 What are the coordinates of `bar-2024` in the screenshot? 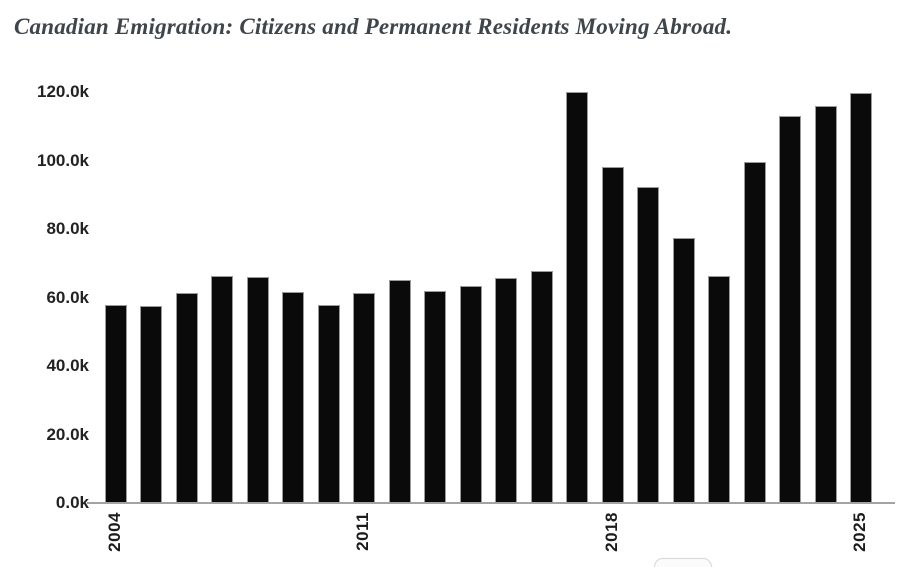 It's located at (825, 304).